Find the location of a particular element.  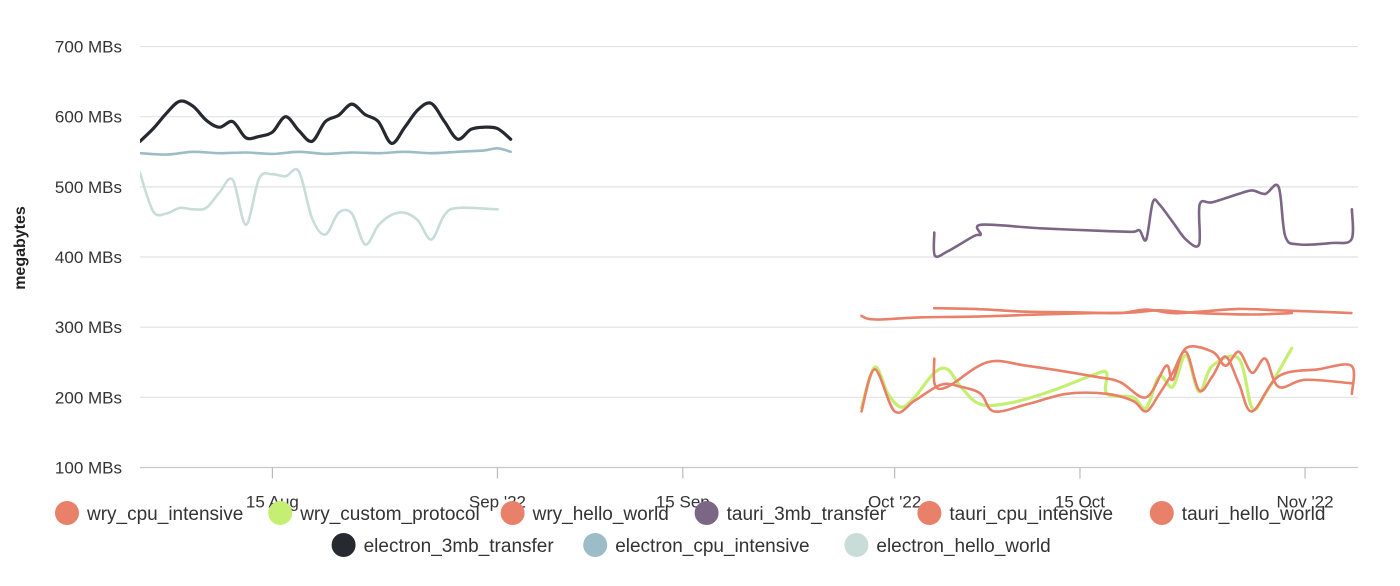

legend-item-tauri-hello-world: tauri_hello_world is located at coordinates (1237, 513).